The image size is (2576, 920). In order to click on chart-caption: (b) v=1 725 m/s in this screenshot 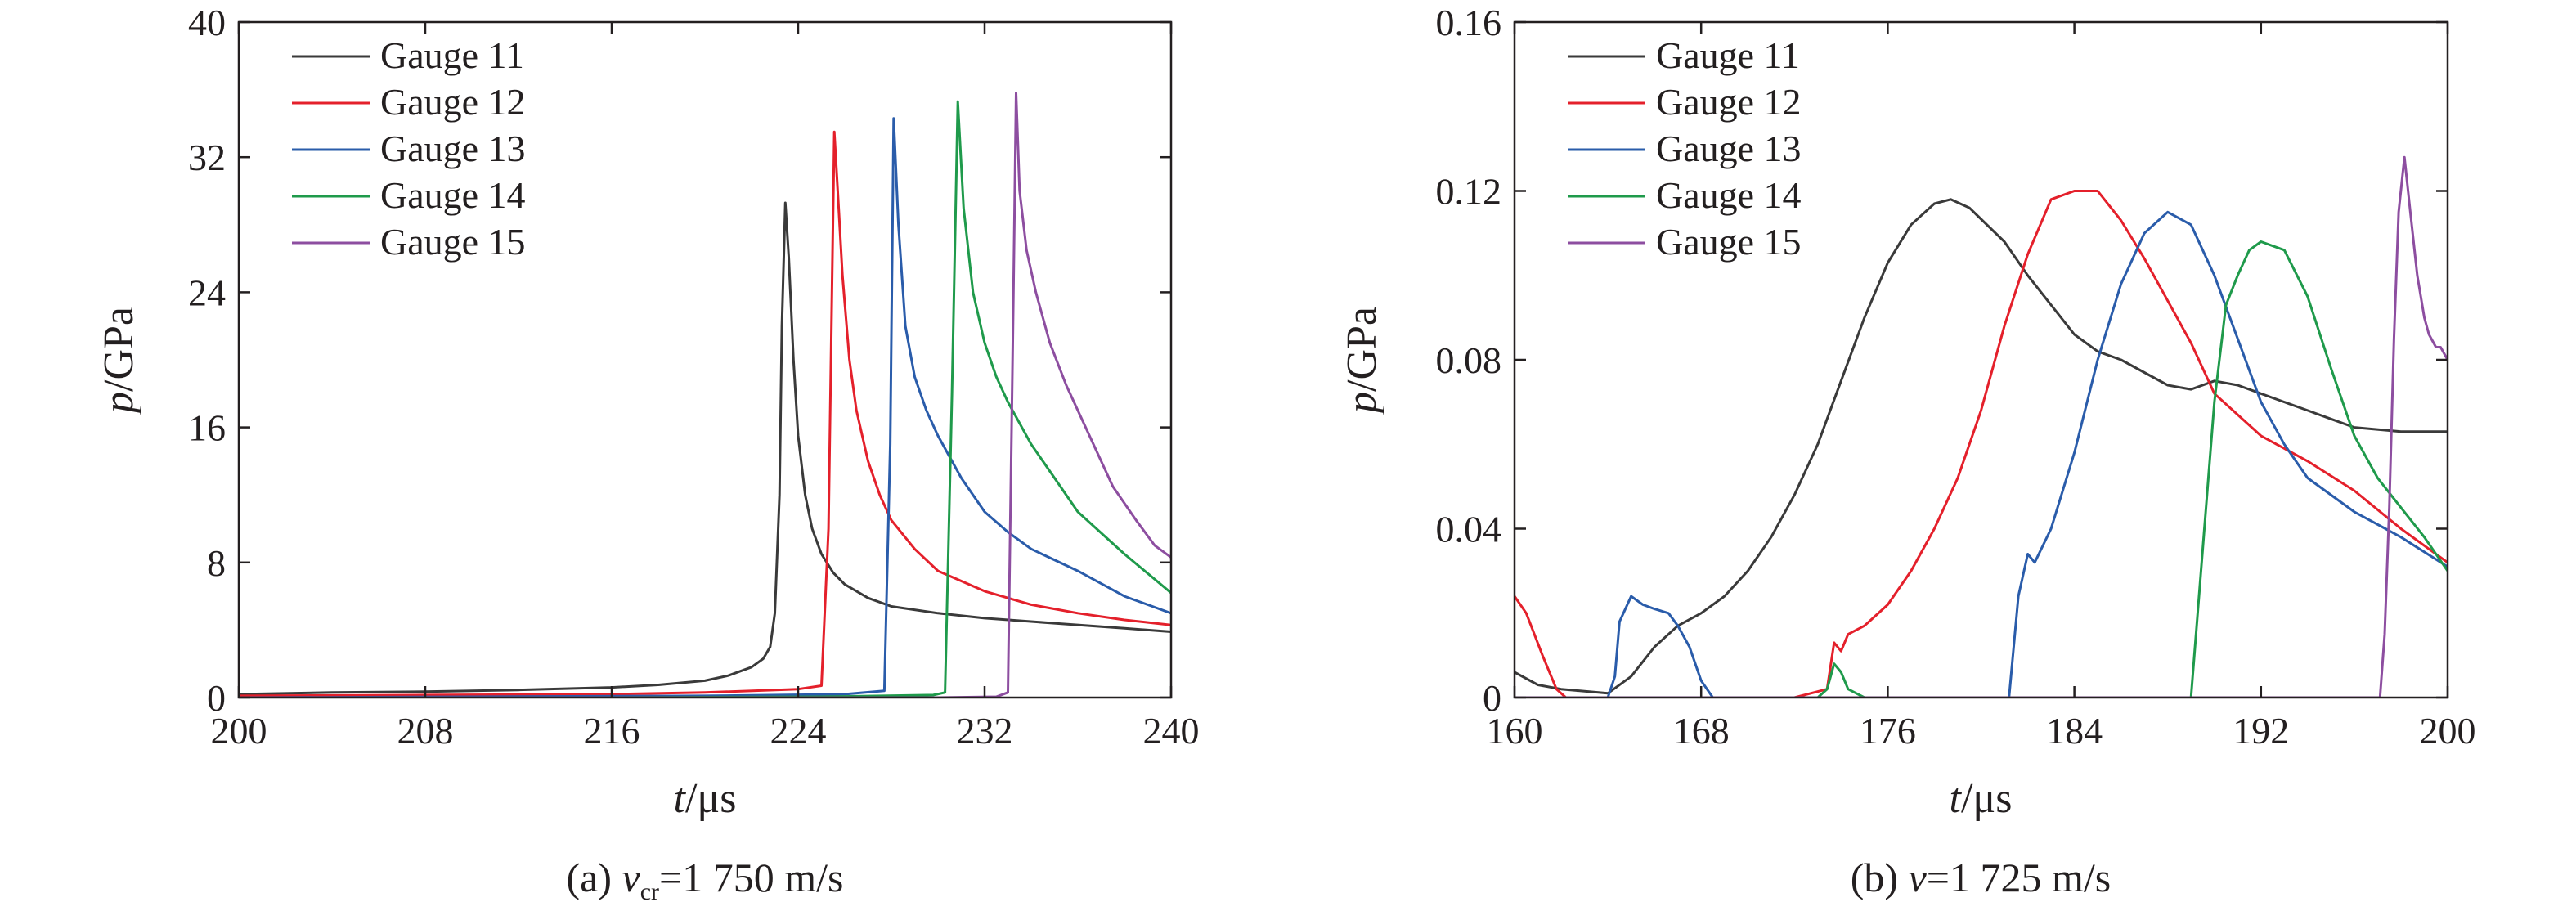, I will do `click(1981, 877)`.